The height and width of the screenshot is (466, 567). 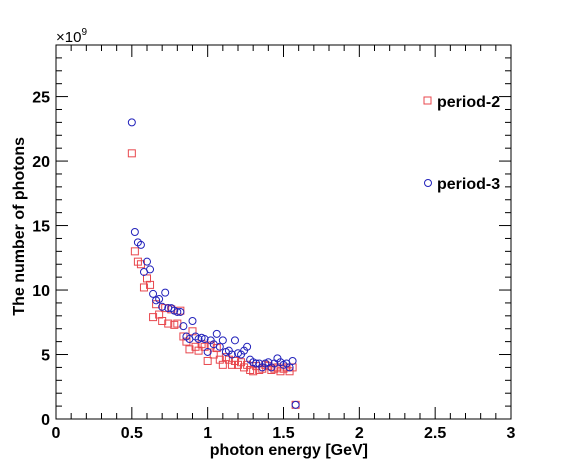 What do you see at coordinates (207, 433) in the screenshot?
I see `x-tick-label: 1` at bounding box center [207, 433].